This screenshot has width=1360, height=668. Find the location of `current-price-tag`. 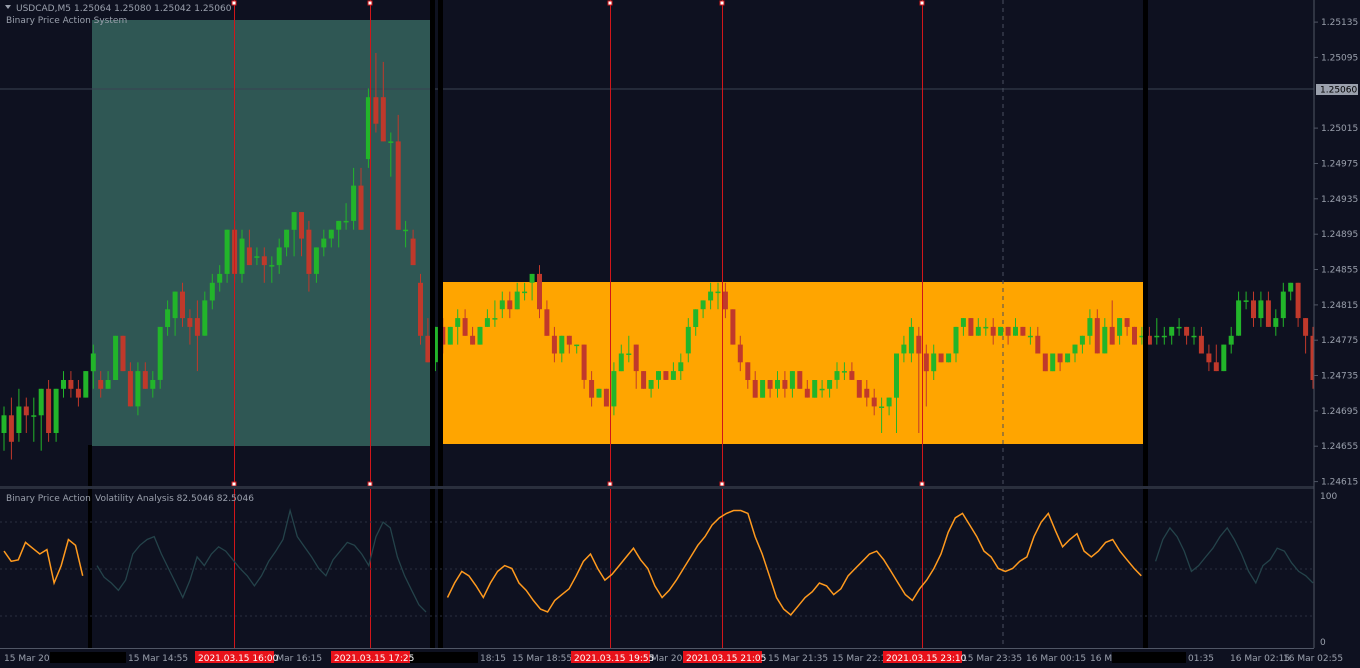

current-price-tag is located at coordinates (1337, 89).